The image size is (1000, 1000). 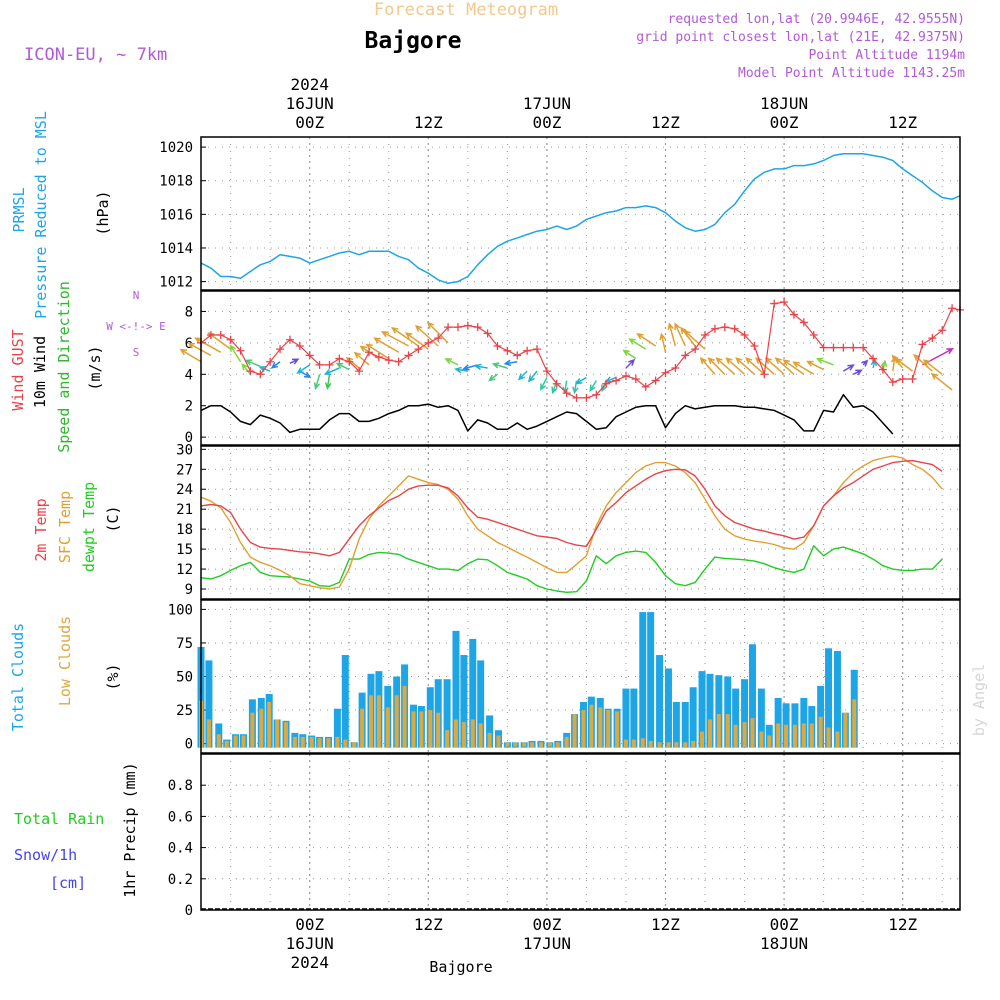 What do you see at coordinates (851, 73) in the screenshot?
I see `model-point-altitude: Model Point Altitude 1143.25m` at bounding box center [851, 73].